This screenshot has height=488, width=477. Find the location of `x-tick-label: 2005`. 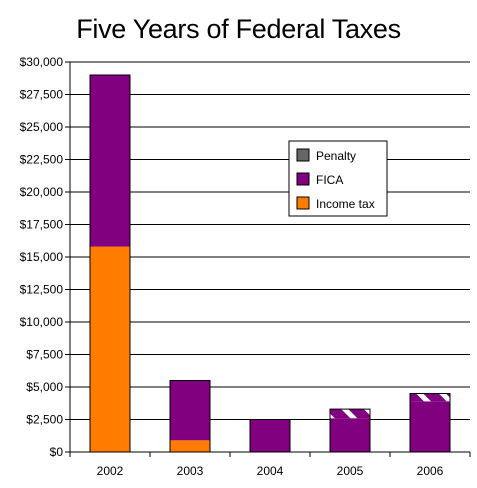

x-tick-label: 2005 is located at coordinates (350, 471).